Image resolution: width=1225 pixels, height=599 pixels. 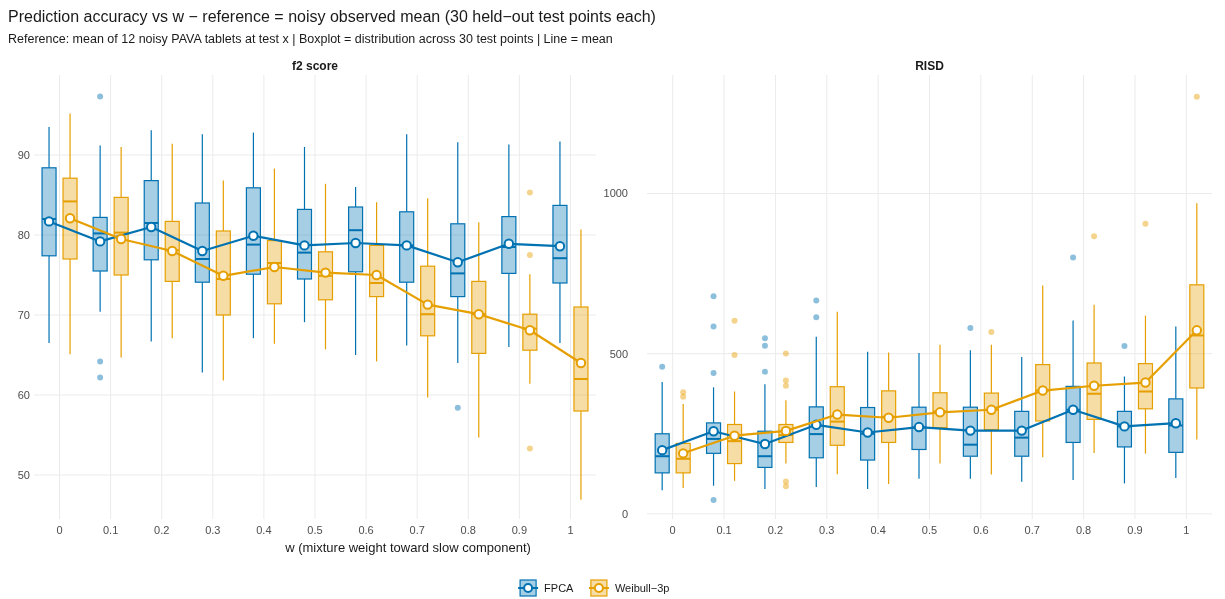 I want to click on text: Prediction accuracy vs w − reference = noisy observed mean (30 held−out test points each), so click(x=332, y=16).